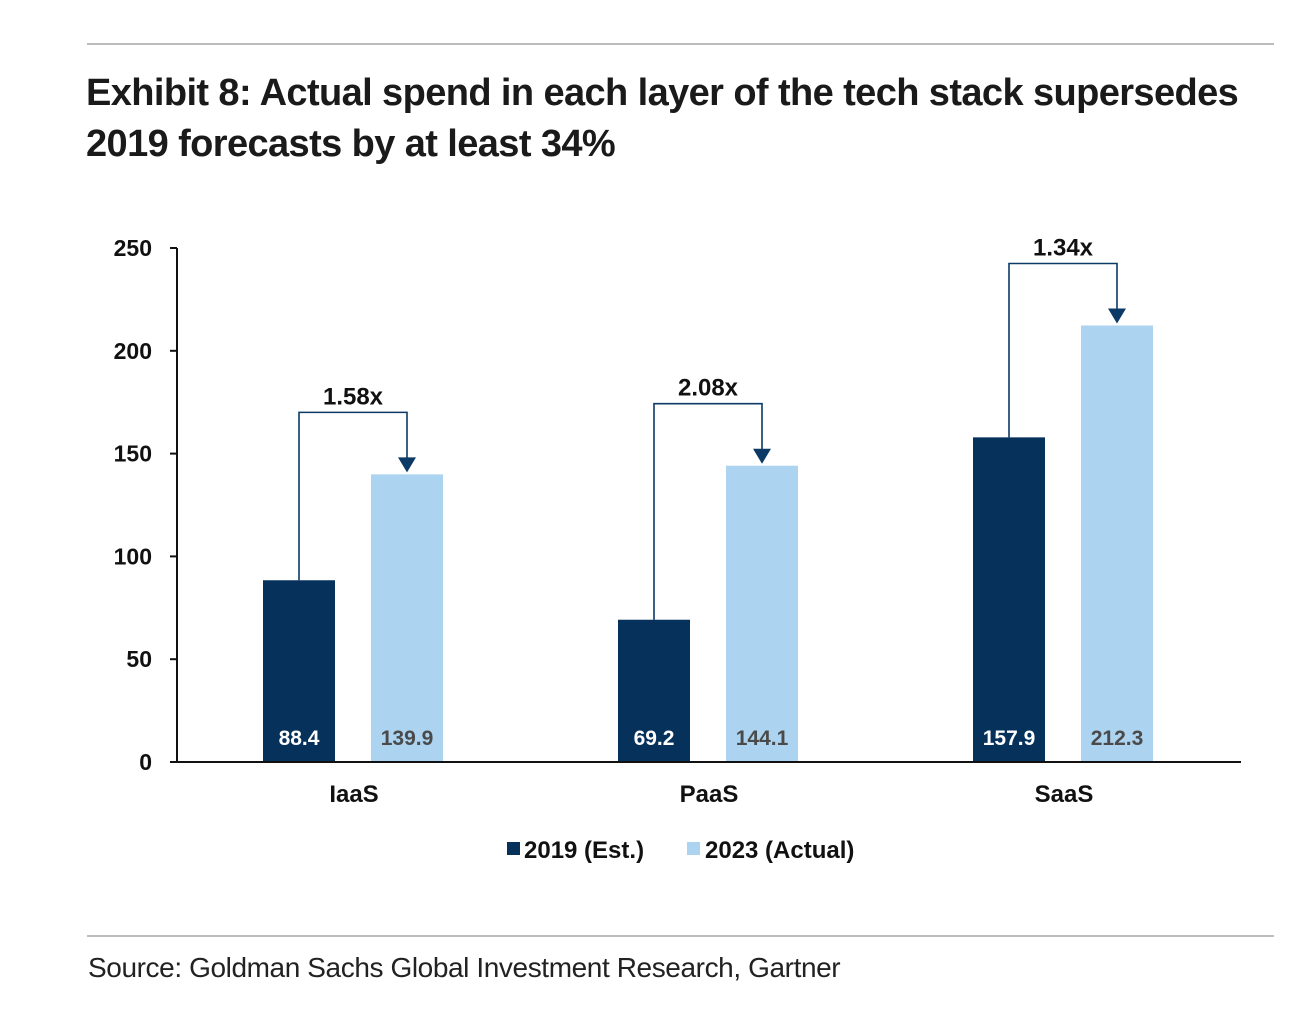 Image resolution: width=1314 pixels, height=1030 pixels. I want to click on bar-value-label: 139.9, so click(407, 738).